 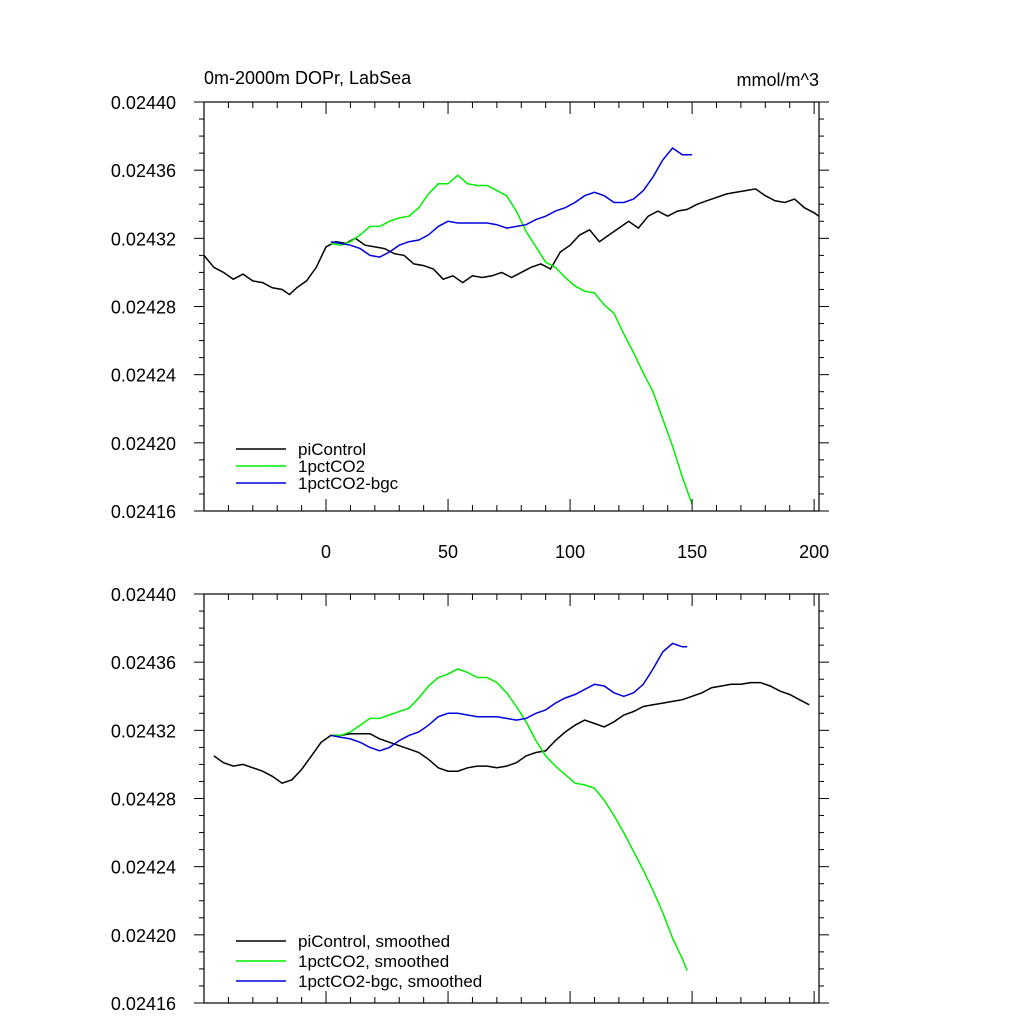 What do you see at coordinates (143, 936) in the screenshot?
I see `bottom-y-tick-label: 0.02420` at bounding box center [143, 936].